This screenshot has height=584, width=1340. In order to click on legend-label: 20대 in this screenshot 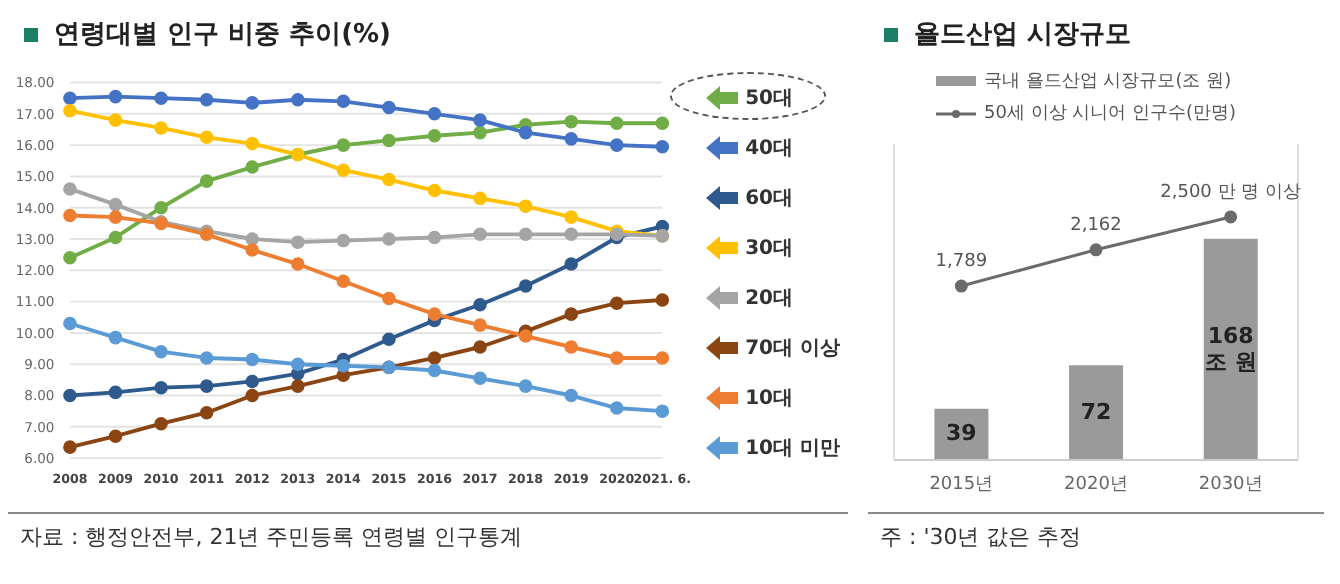, I will do `click(769, 298)`.